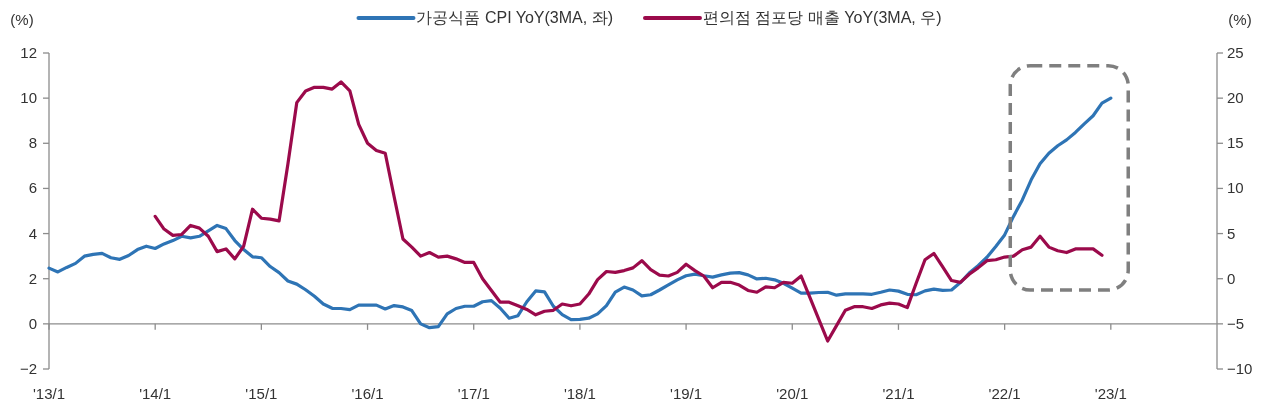  What do you see at coordinates (822, 17) in the screenshot?
I see `legend-label: 편의점 점포당 매출 YoY(3MA, 우)` at bounding box center [822, 17].